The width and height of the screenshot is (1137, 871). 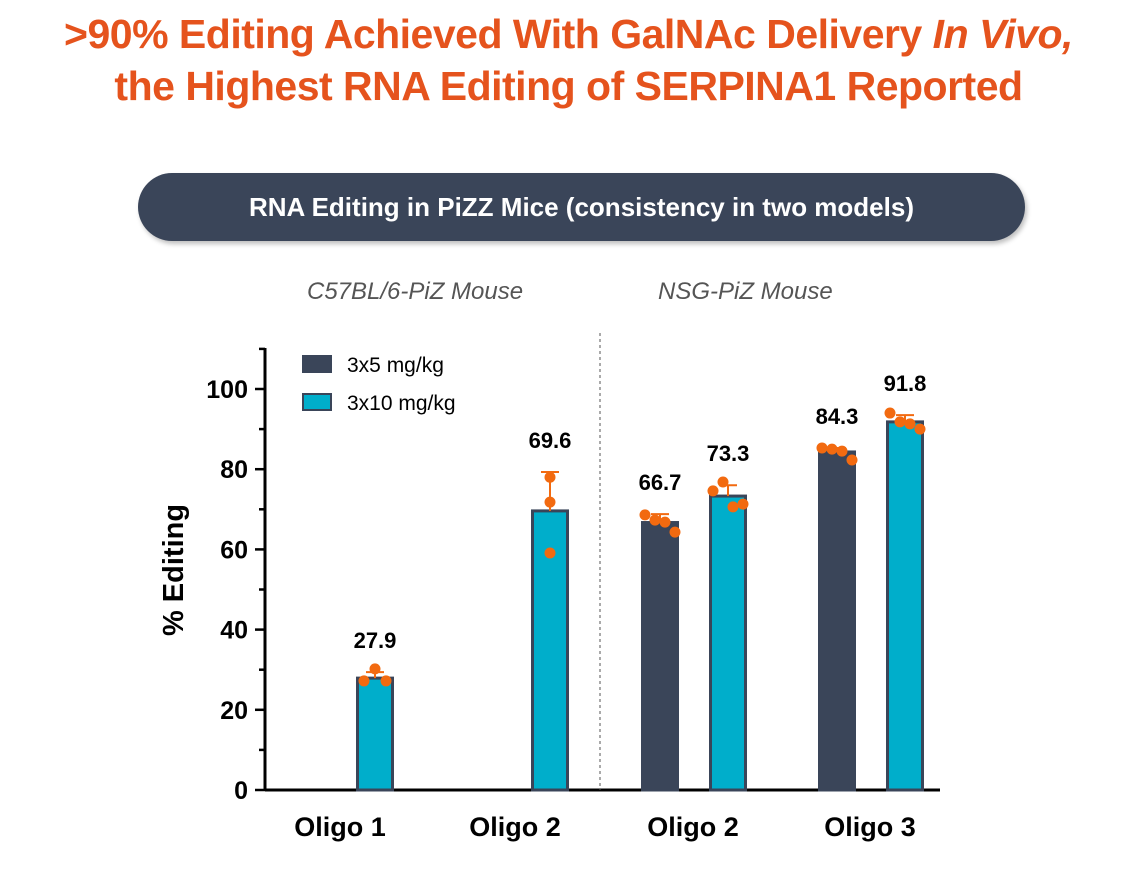 What do you see at coordinates (415, 291) in the screenshot?
I see `group-label-c57: C57BL/6-PiZ Mouse` at bounding box center [415, 291].